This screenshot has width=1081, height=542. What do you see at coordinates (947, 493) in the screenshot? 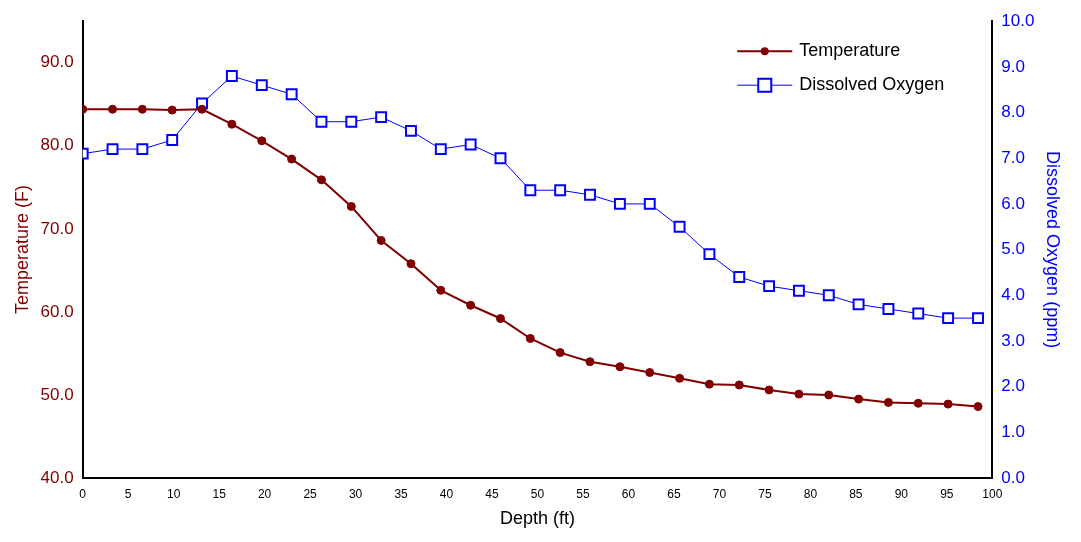
I see `x-tick-label: 95` at bounding box center [947, 493].